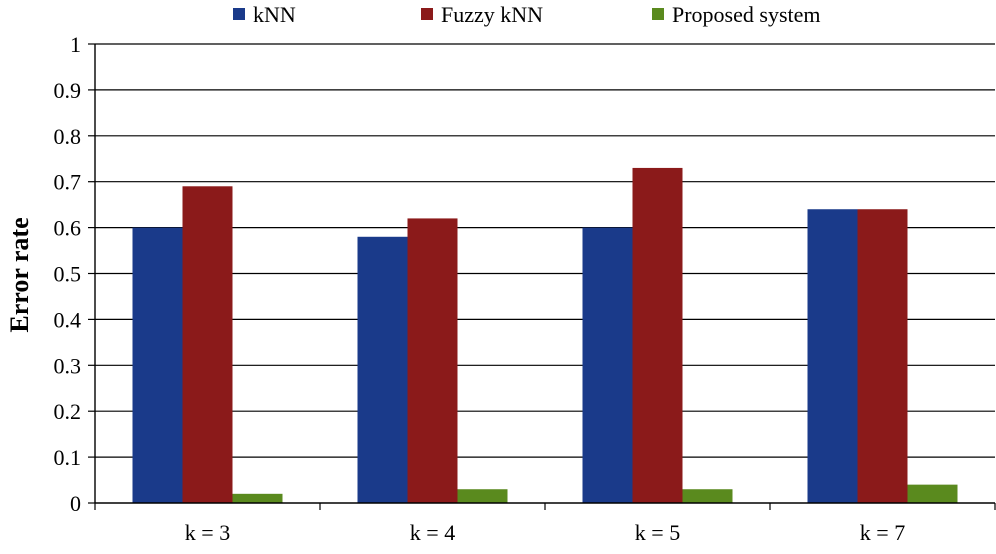 The width and height of the screenshot is (996, 554). I want to click on y-tick-label: 0.3, so click(68, 365).